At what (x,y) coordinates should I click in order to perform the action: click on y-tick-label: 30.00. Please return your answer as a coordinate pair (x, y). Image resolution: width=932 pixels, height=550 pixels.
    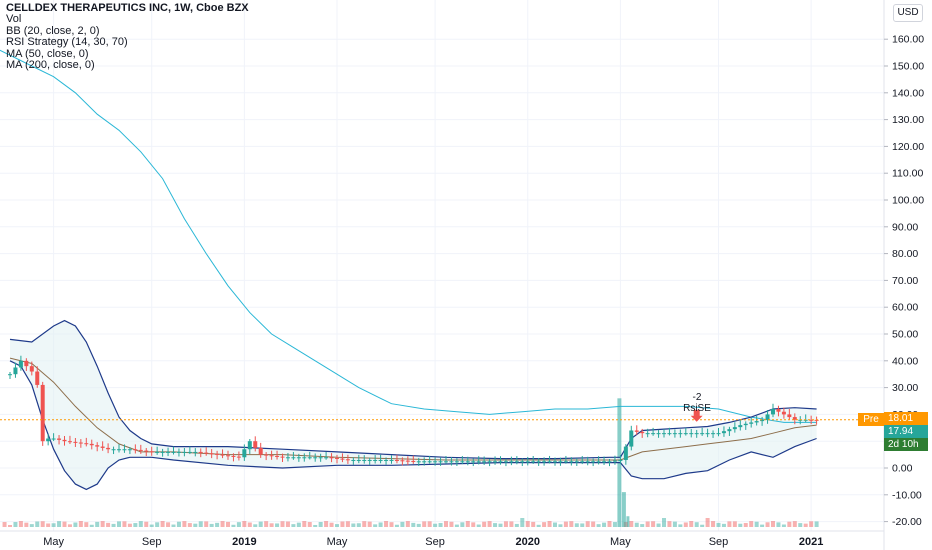
    Looking at the image, I should click on (905, 388).